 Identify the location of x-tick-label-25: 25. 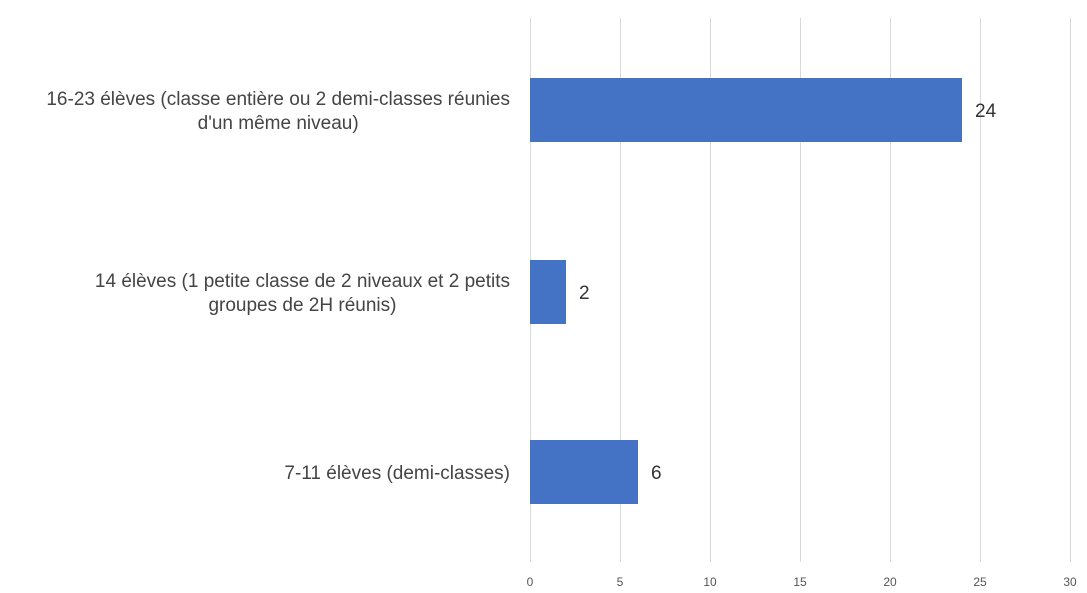
(980, 582).